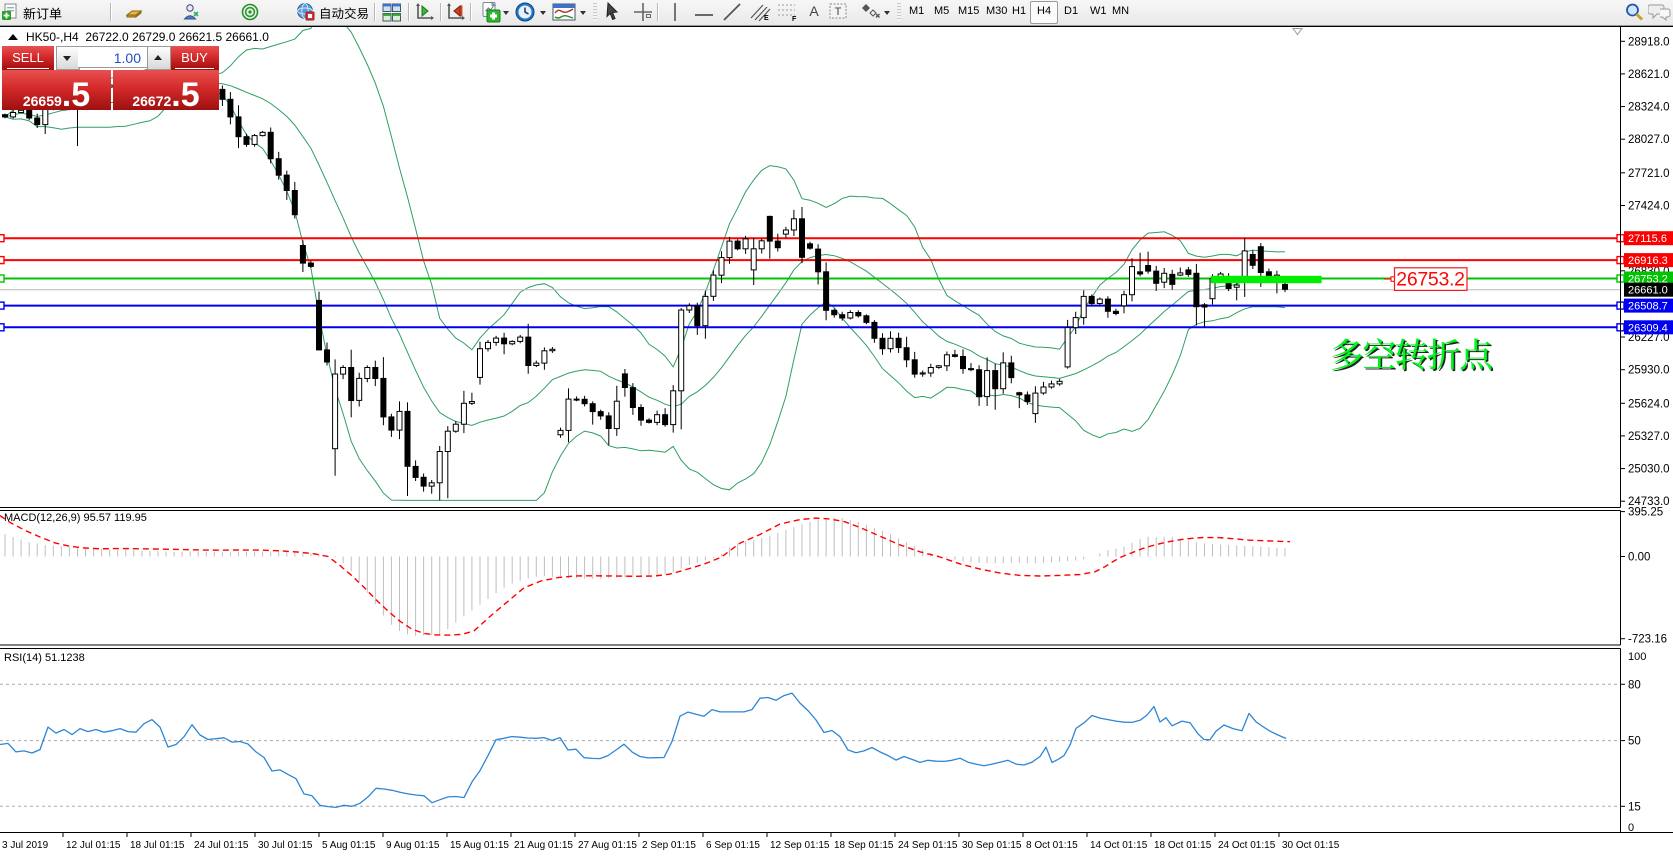 The height and width of the screenshot is (858, 1673). I want to click on svg-text: 24 Sep 01:15, so click(928, 845).